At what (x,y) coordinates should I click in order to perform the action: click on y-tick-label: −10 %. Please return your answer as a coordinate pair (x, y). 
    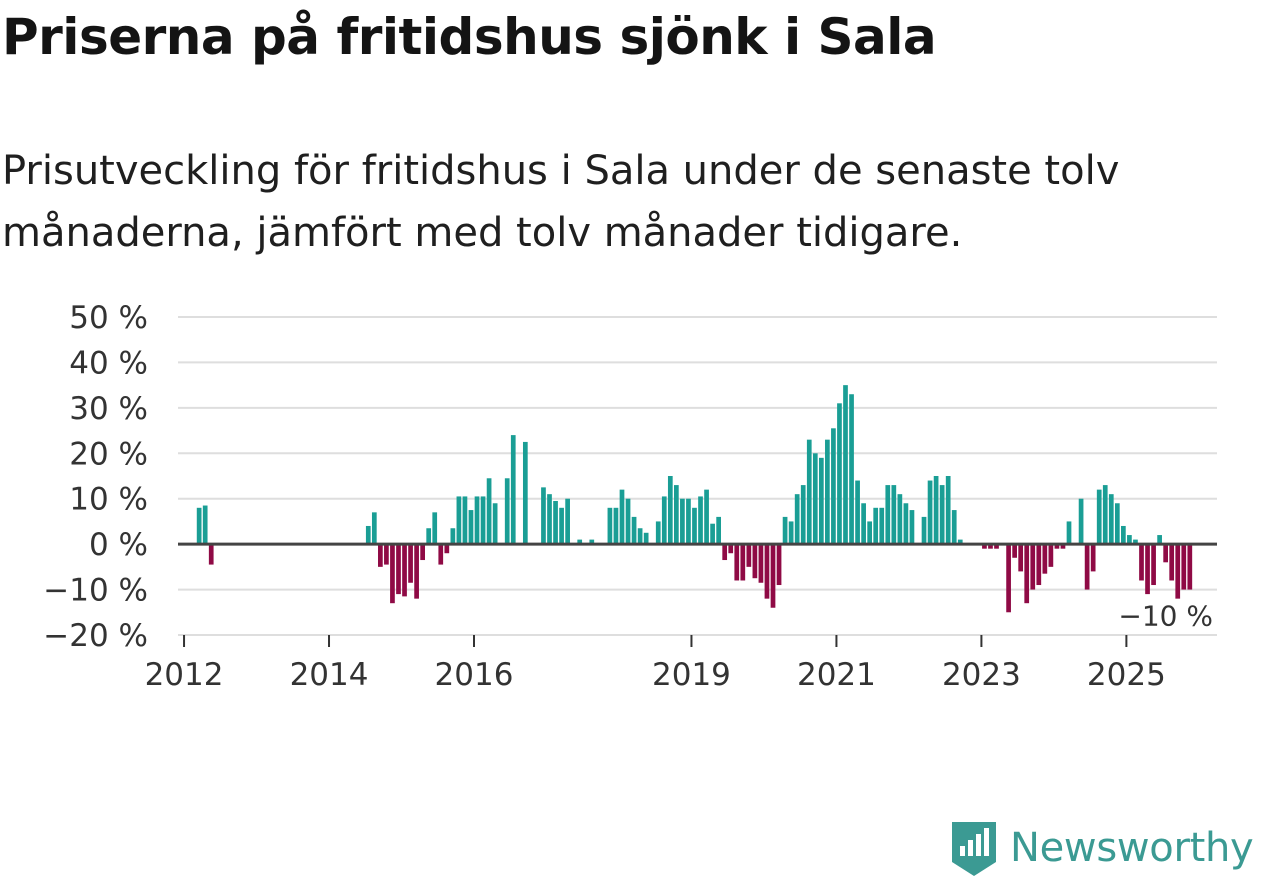
    Looking at the image, I should click on (95, 591).